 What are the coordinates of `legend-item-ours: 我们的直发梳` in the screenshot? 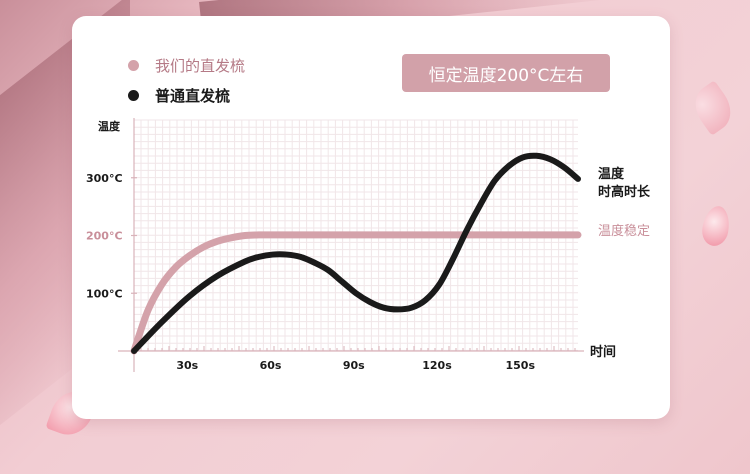 It's located at (186, 65).